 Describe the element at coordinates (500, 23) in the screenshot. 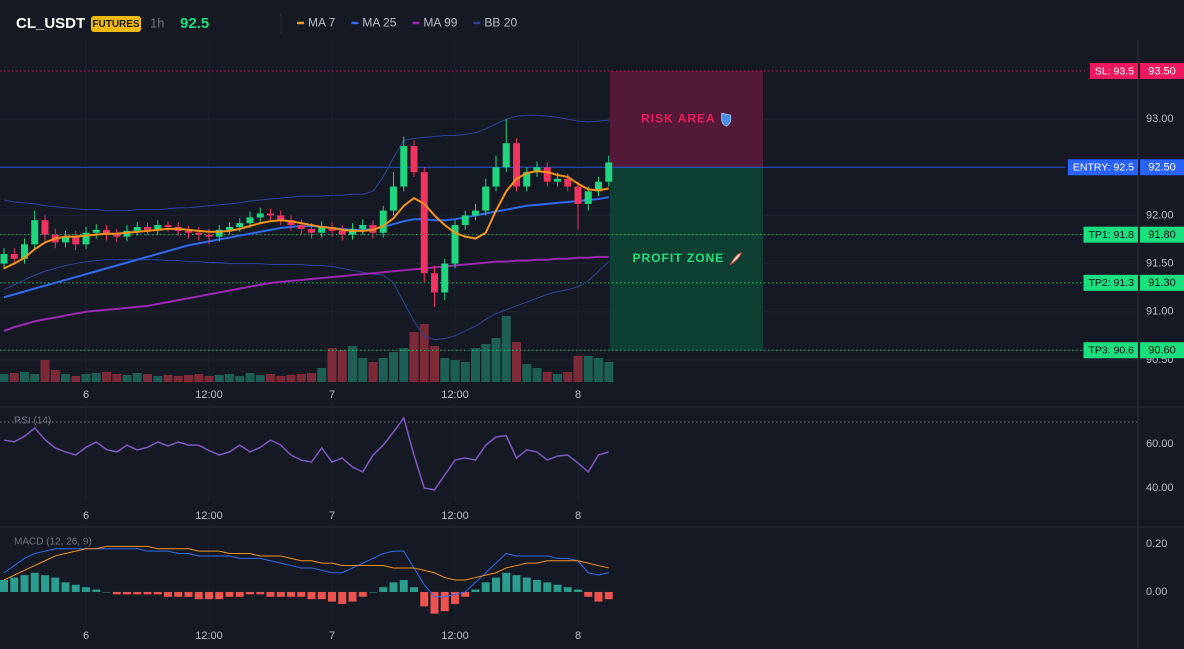

I see `legend-label: BB 20` at that location.